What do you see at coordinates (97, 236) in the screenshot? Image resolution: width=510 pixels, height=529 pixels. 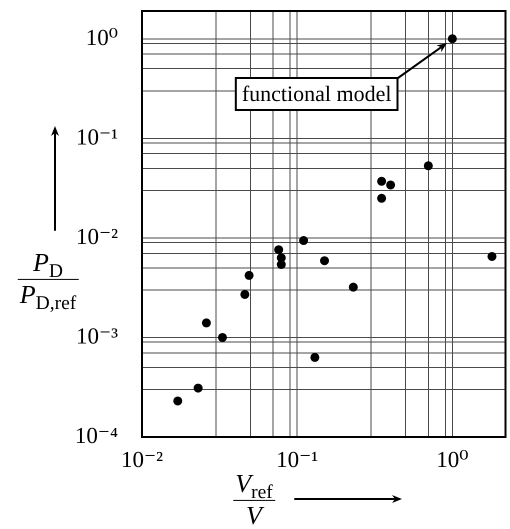 I see `y-tick-label: 10⁻²` at bounding box center [97, 236].